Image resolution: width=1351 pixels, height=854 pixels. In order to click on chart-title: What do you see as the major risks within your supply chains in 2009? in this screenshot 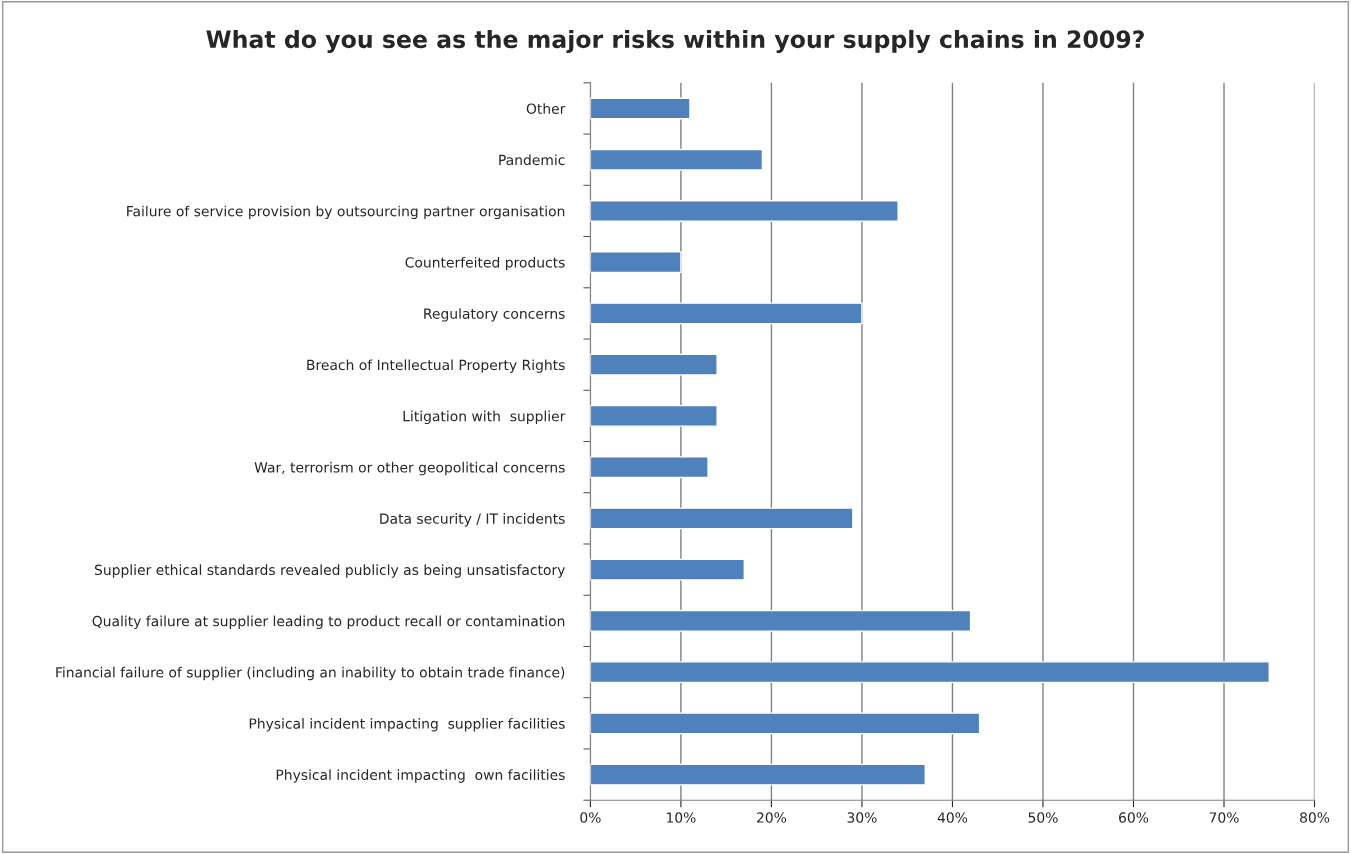, I will do `click(675, 41)`.